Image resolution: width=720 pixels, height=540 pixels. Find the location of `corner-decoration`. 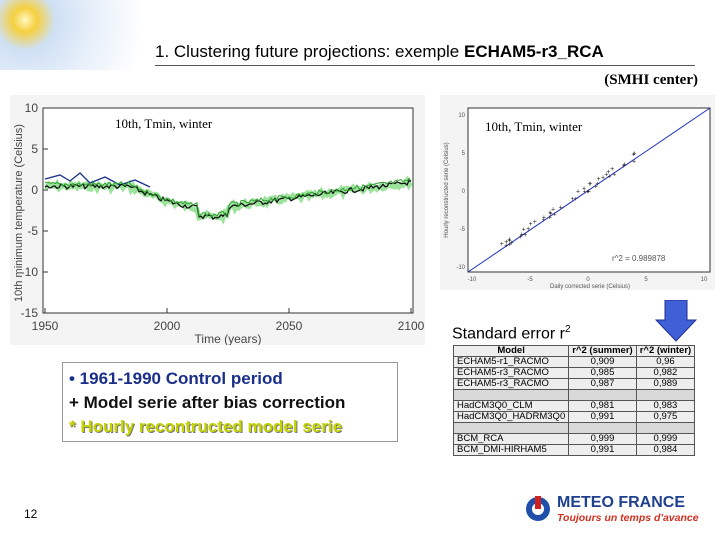

corner-decoration is located at coordinates (75, 35).